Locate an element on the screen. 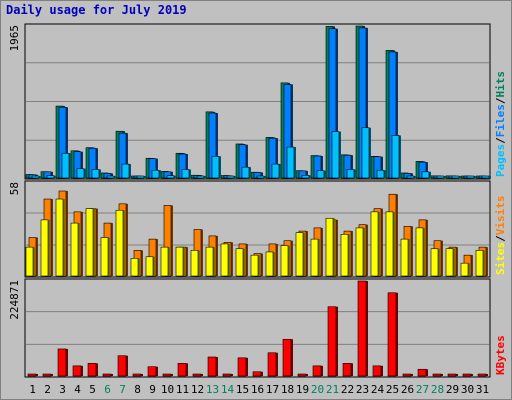  x-tick-day-10: 10 is located at coordinates (167, 389).